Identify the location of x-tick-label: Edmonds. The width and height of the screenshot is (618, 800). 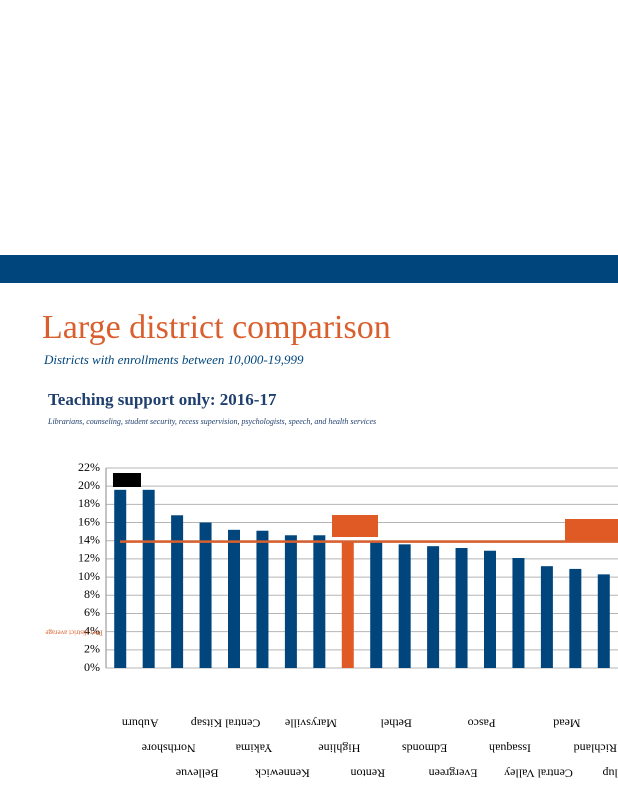
(425, 748).